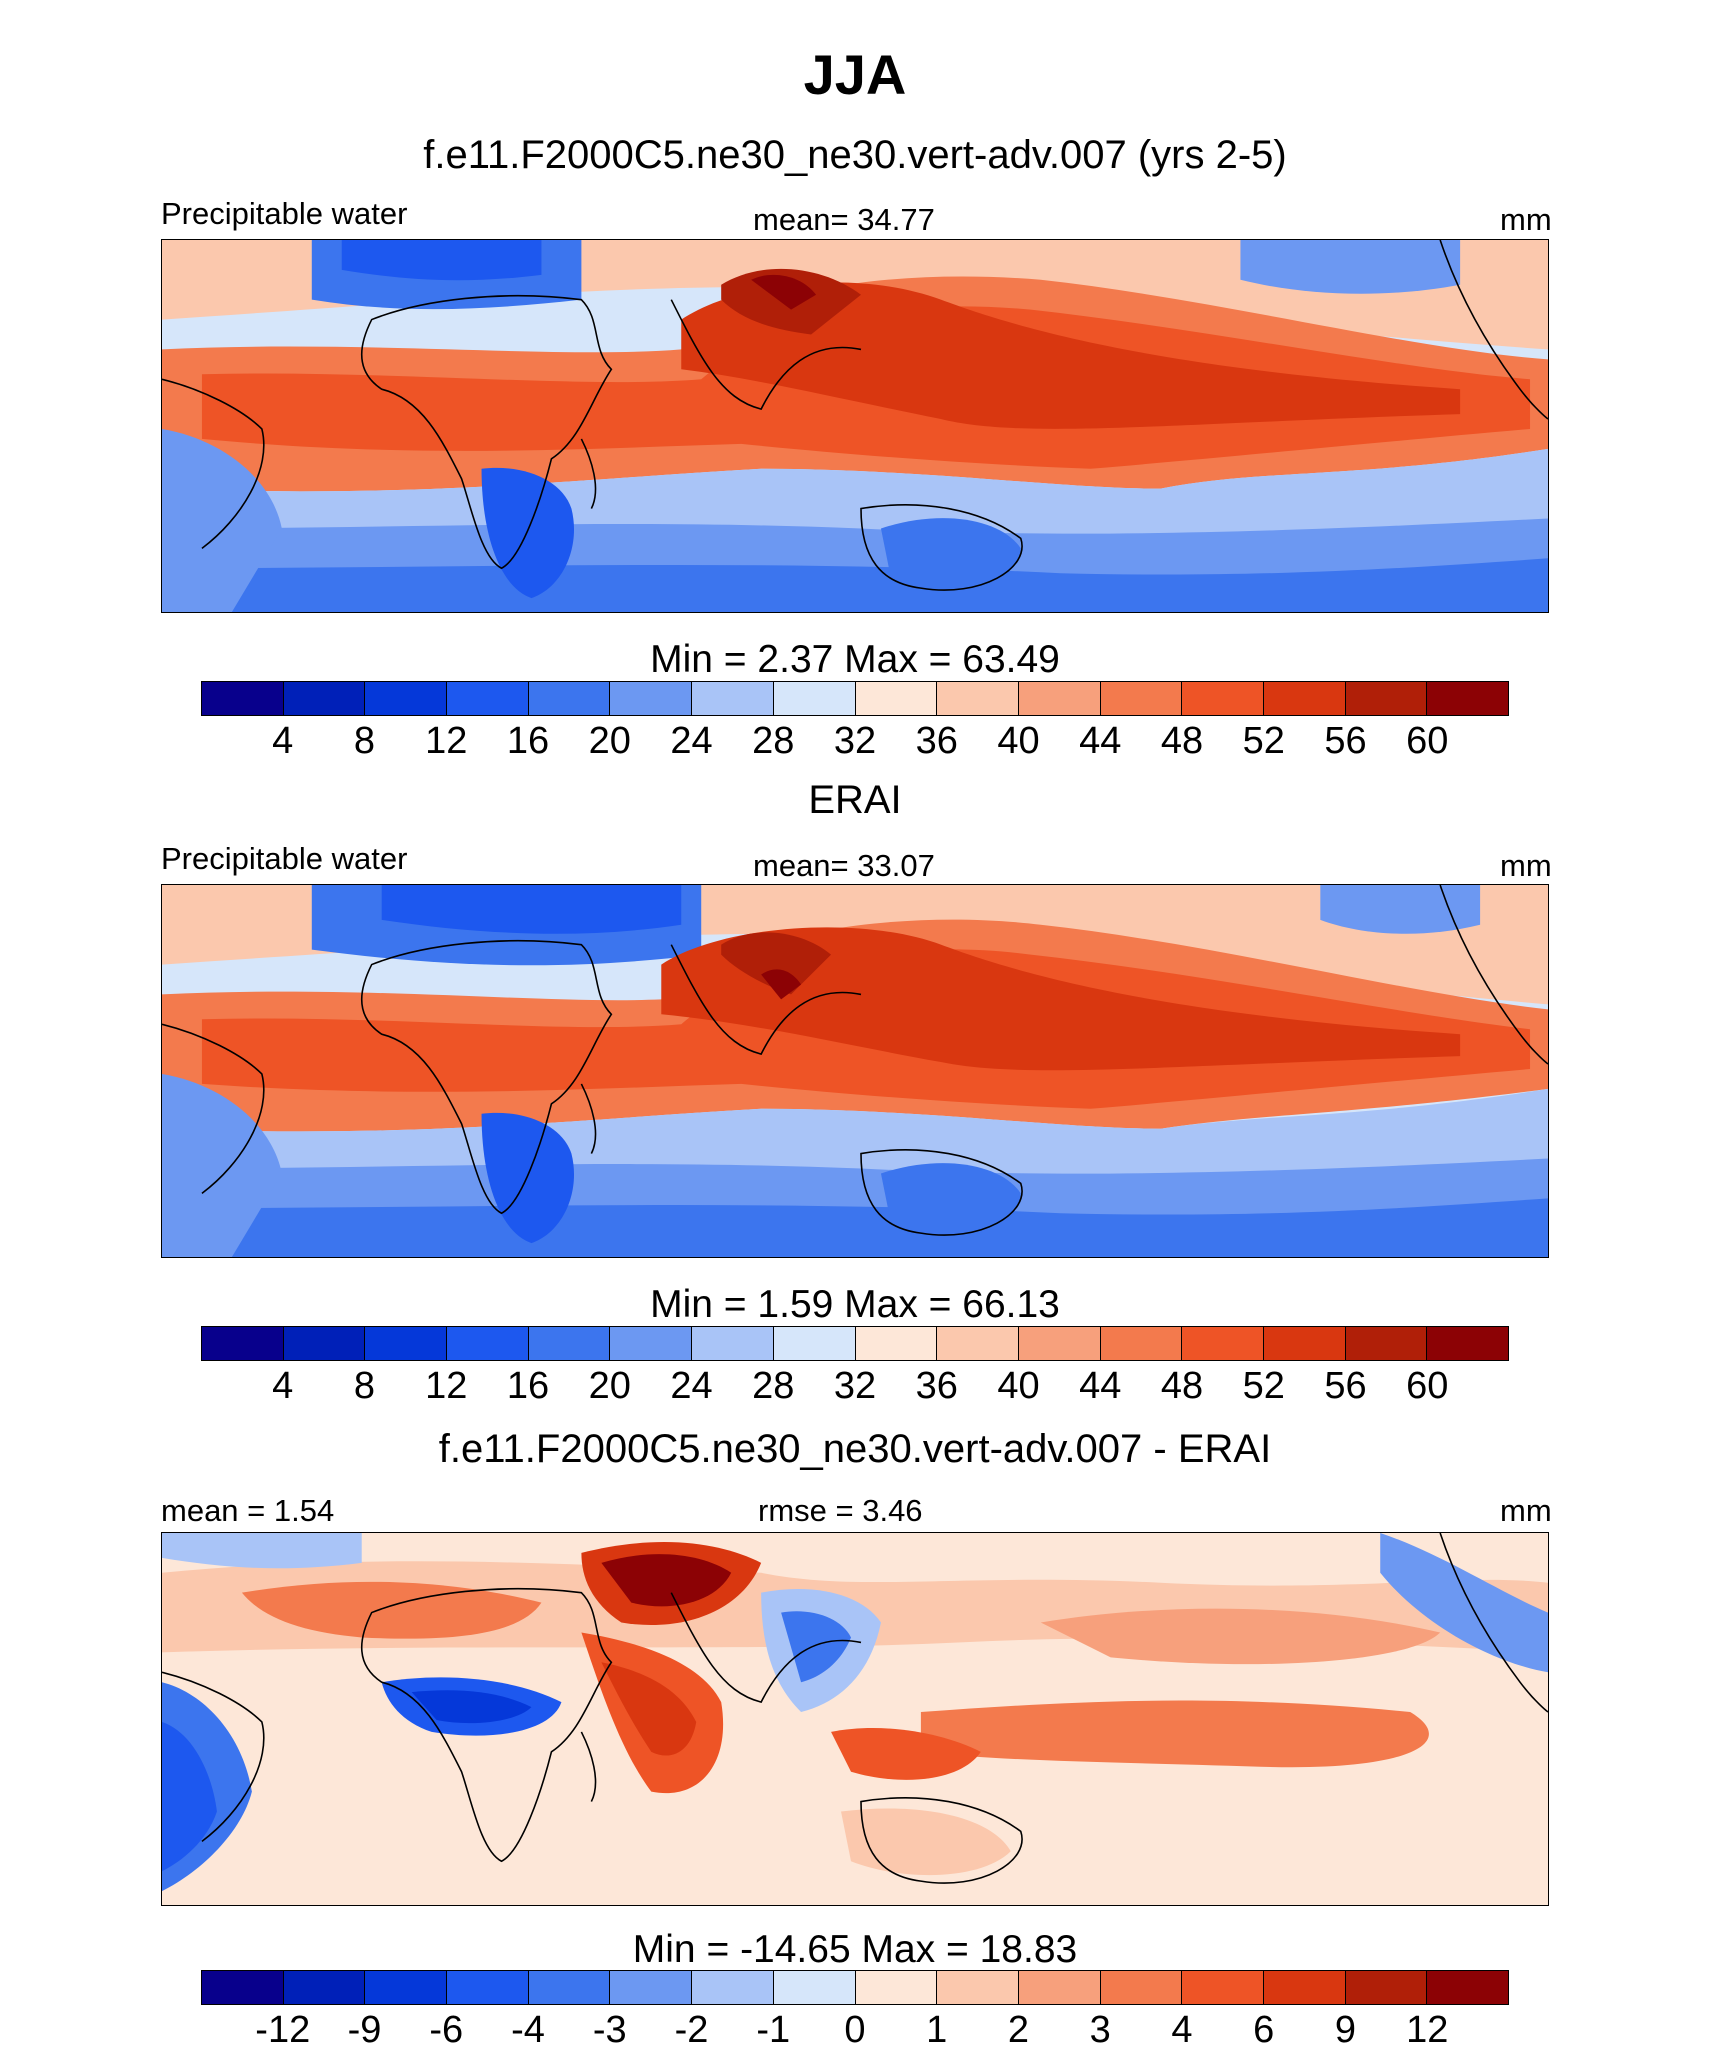 Image resolution: width=1710 pixels, height=2064 pixels. I want to click on panel-3-units-label: mm, so click(1526, 1510).